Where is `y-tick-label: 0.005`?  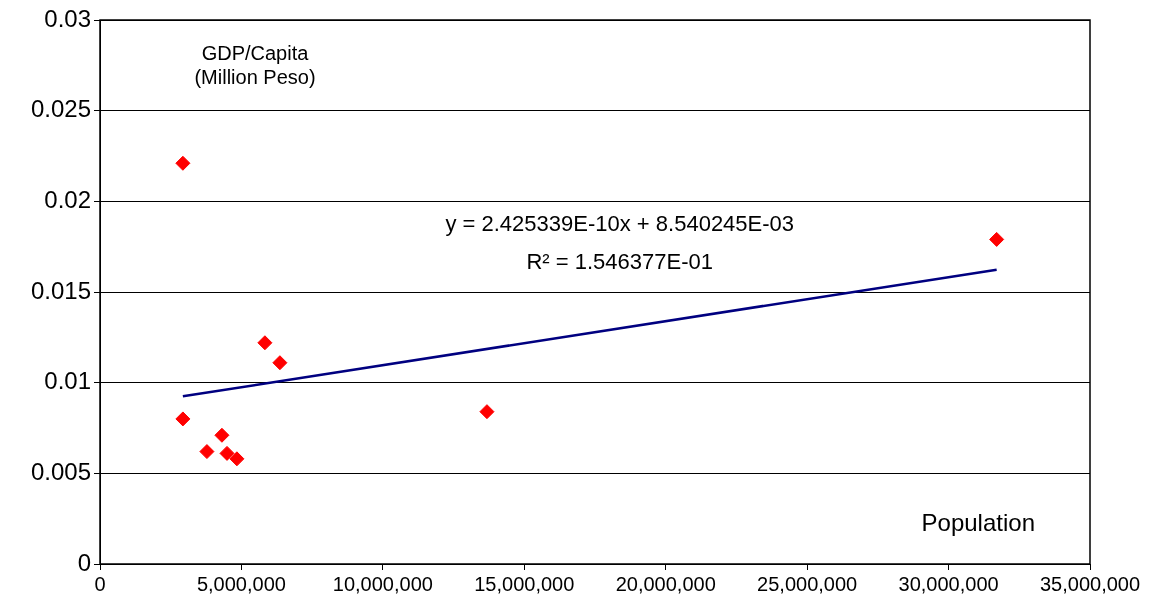 y-tick-label: 0.005 is located at coordinates (60, 471).